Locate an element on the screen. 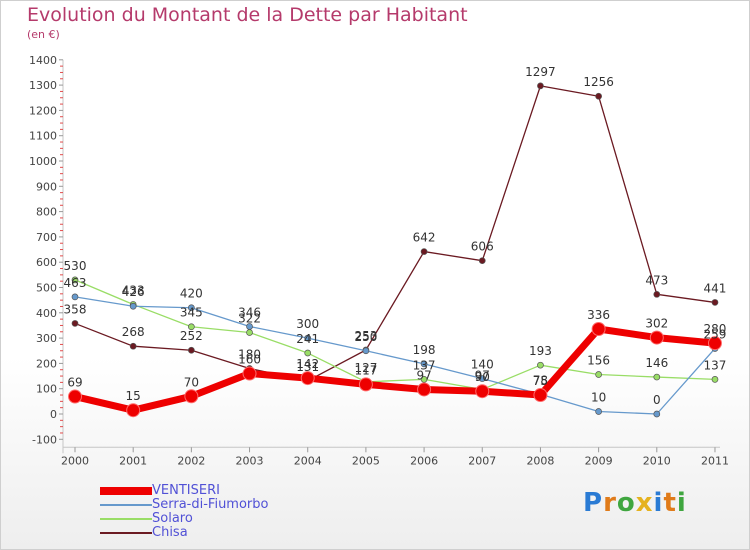 The image size is (750, 550). data-label: 146 is located at coordinates (656, 363).